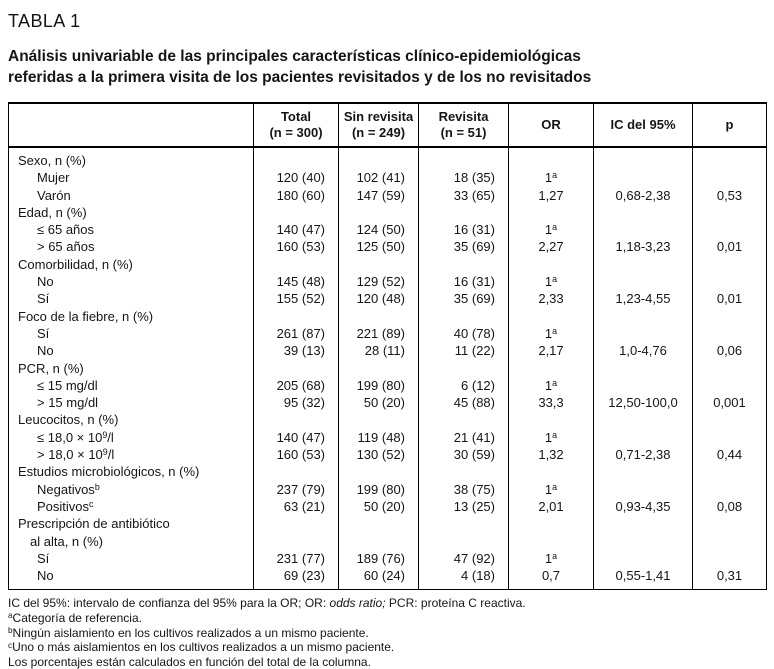 Image resolution: width=774 pixels, height=669 pixels. I want to click on cell-ic95: 0,93-4,35, so click(643, 506).